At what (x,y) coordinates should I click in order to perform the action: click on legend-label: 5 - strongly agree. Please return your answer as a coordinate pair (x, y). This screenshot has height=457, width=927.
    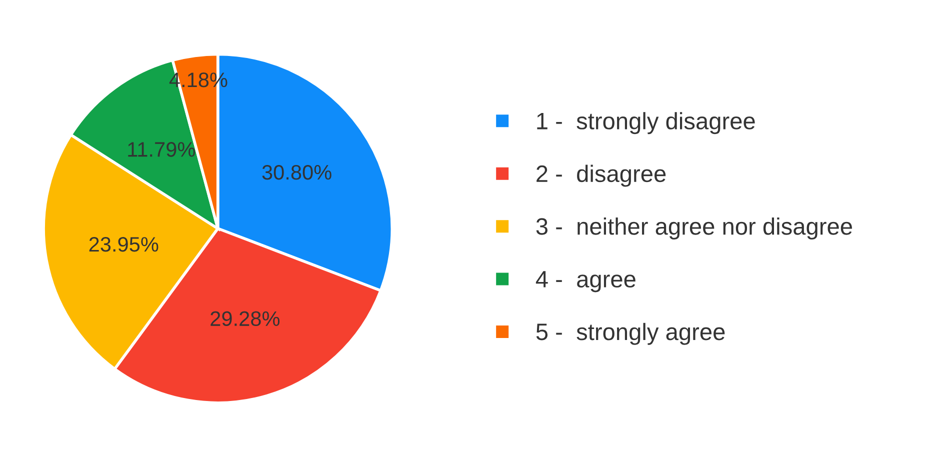
    Looking at the image, I should click on (630, 333).